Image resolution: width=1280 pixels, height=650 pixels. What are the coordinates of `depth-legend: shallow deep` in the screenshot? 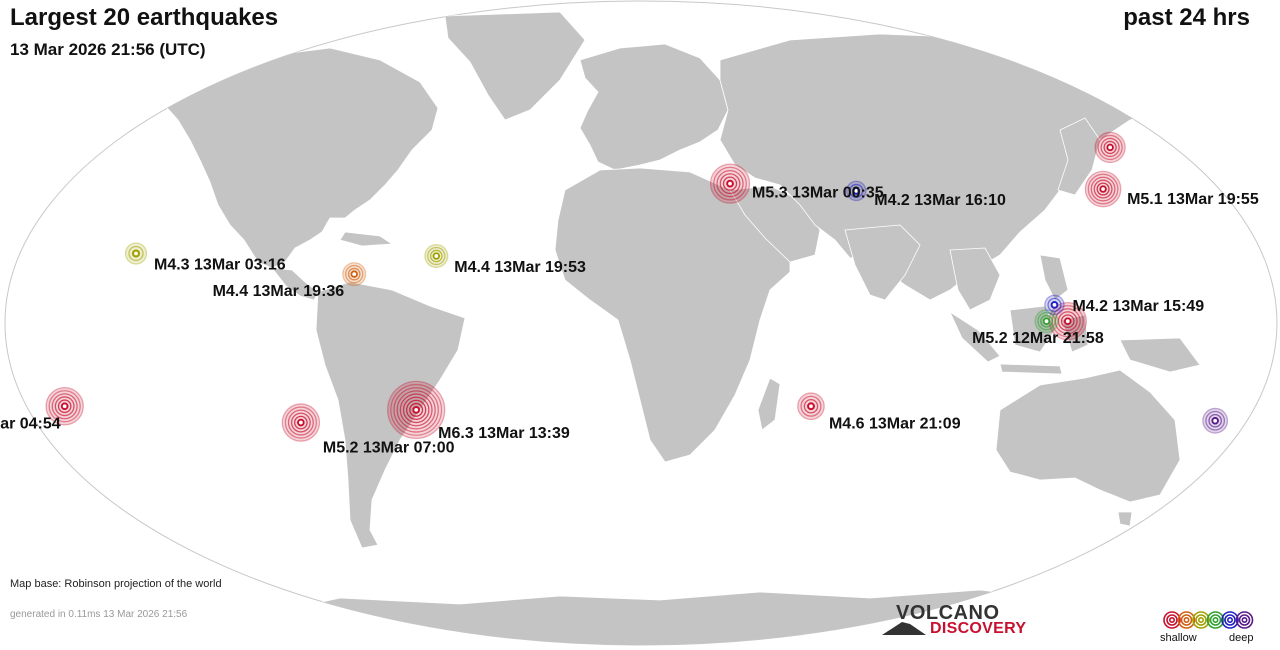 It's located at (1215, 628).